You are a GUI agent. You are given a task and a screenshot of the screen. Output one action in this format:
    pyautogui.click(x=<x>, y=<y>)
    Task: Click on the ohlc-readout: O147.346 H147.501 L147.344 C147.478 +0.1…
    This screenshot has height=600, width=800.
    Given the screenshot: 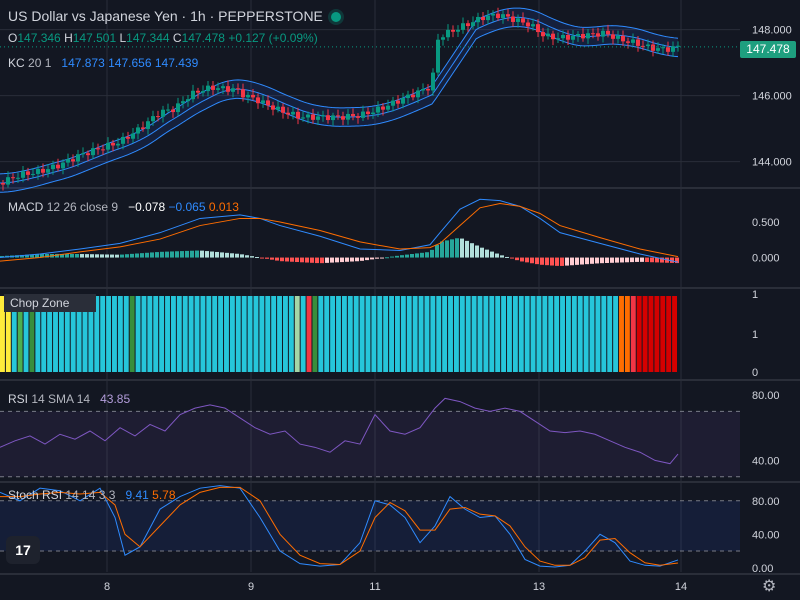 What is the action you would take?
    pyautogui.click(x=163, y=38)
    